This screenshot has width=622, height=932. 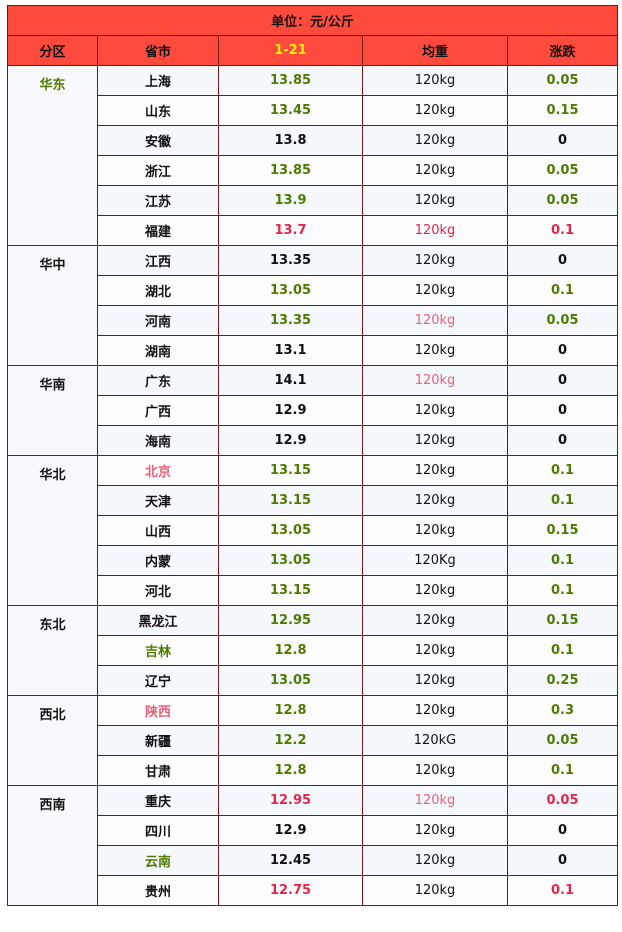 What do you see at coordinates (290, 800) in the screenshot?
I see `price-cell: 12.95` at bounding box center [290, 800].